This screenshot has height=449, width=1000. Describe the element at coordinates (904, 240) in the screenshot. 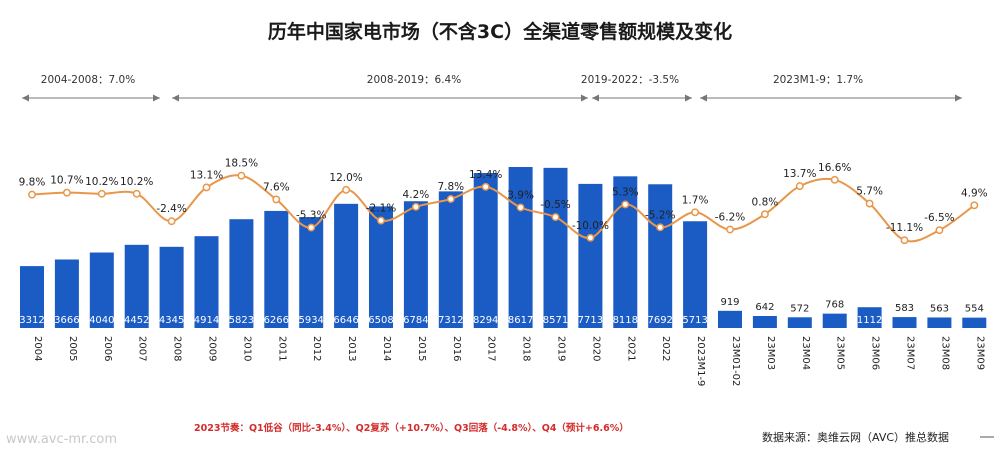

I see `growth-point-23M07` at that location.